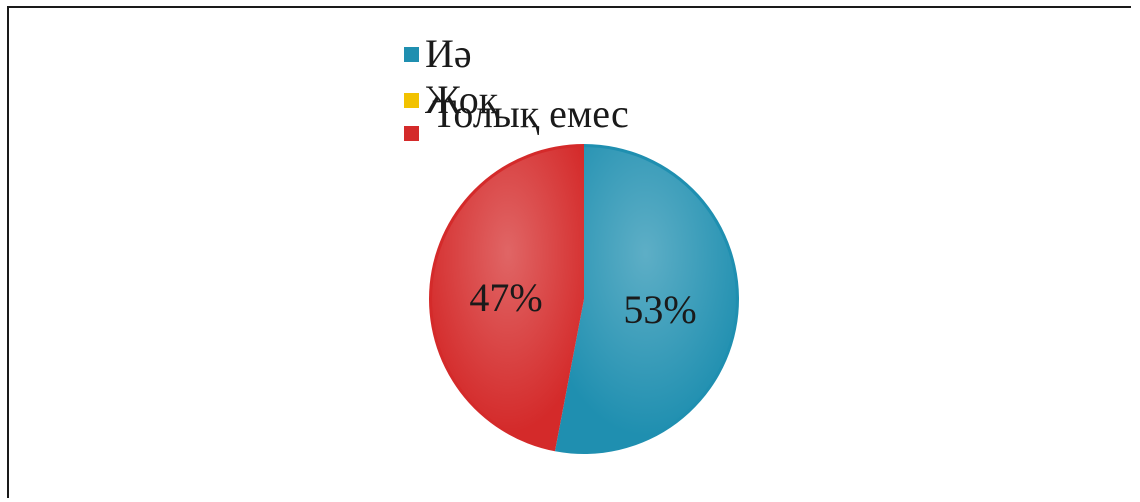 This screenshot has height=502, width=1140. I want to click on legend-item-0: Иә, so click(438, 54).